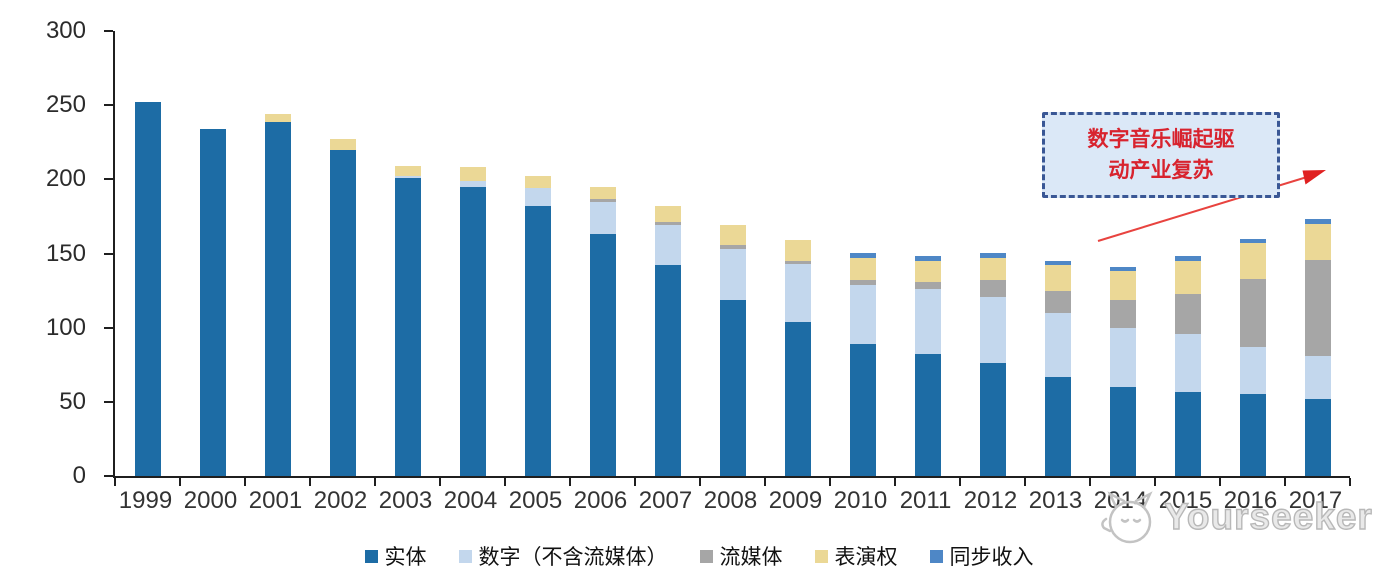 This screenshot has width=1398, height=582. Describe the element at coordinates (862, 364) in the screenshot. I see `bar-group-2010` at that location.